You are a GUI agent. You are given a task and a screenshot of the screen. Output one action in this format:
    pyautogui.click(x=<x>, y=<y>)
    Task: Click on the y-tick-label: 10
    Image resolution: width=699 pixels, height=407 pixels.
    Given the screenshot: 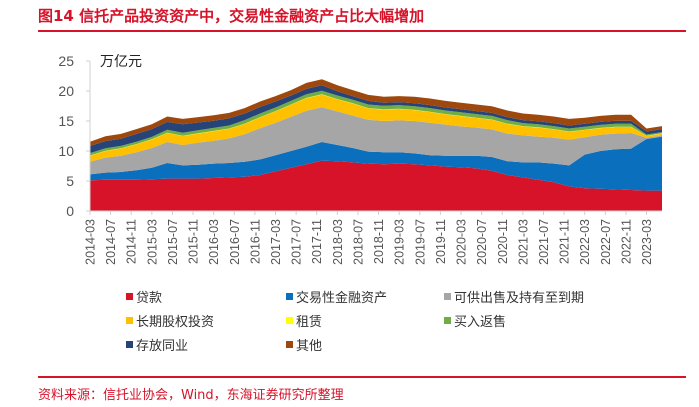 What is the action you would take?
    pyautogui.click(x=66, y=151)
    